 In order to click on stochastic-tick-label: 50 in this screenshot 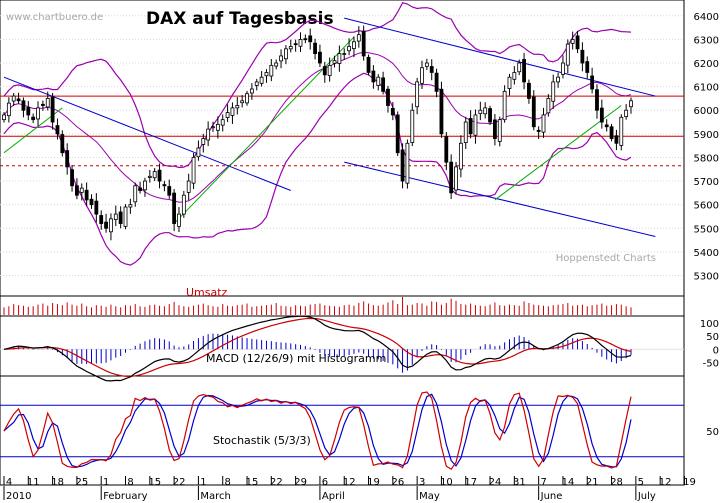, I will do `click(712, 432)`.